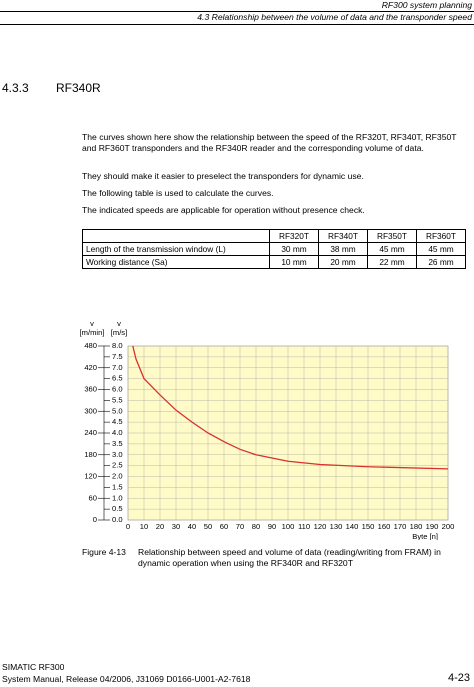 The image size is (474, 687). Describe the element at coordinates (392, 236) in the screenshot. I see `cell: RF350T` at that location.